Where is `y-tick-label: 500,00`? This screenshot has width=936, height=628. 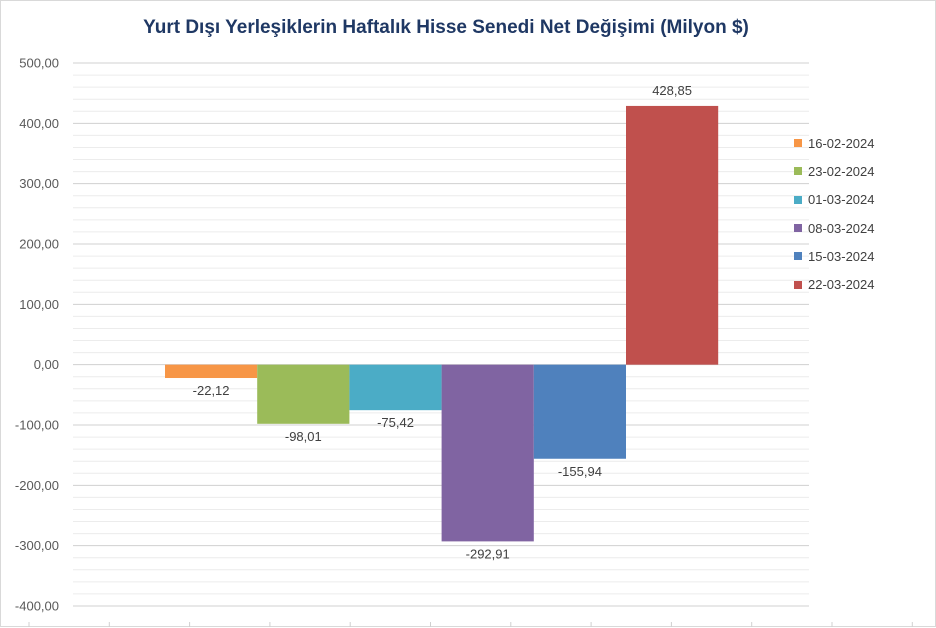 y-tick-label: 500,00 is located at coordinates (39, 63).